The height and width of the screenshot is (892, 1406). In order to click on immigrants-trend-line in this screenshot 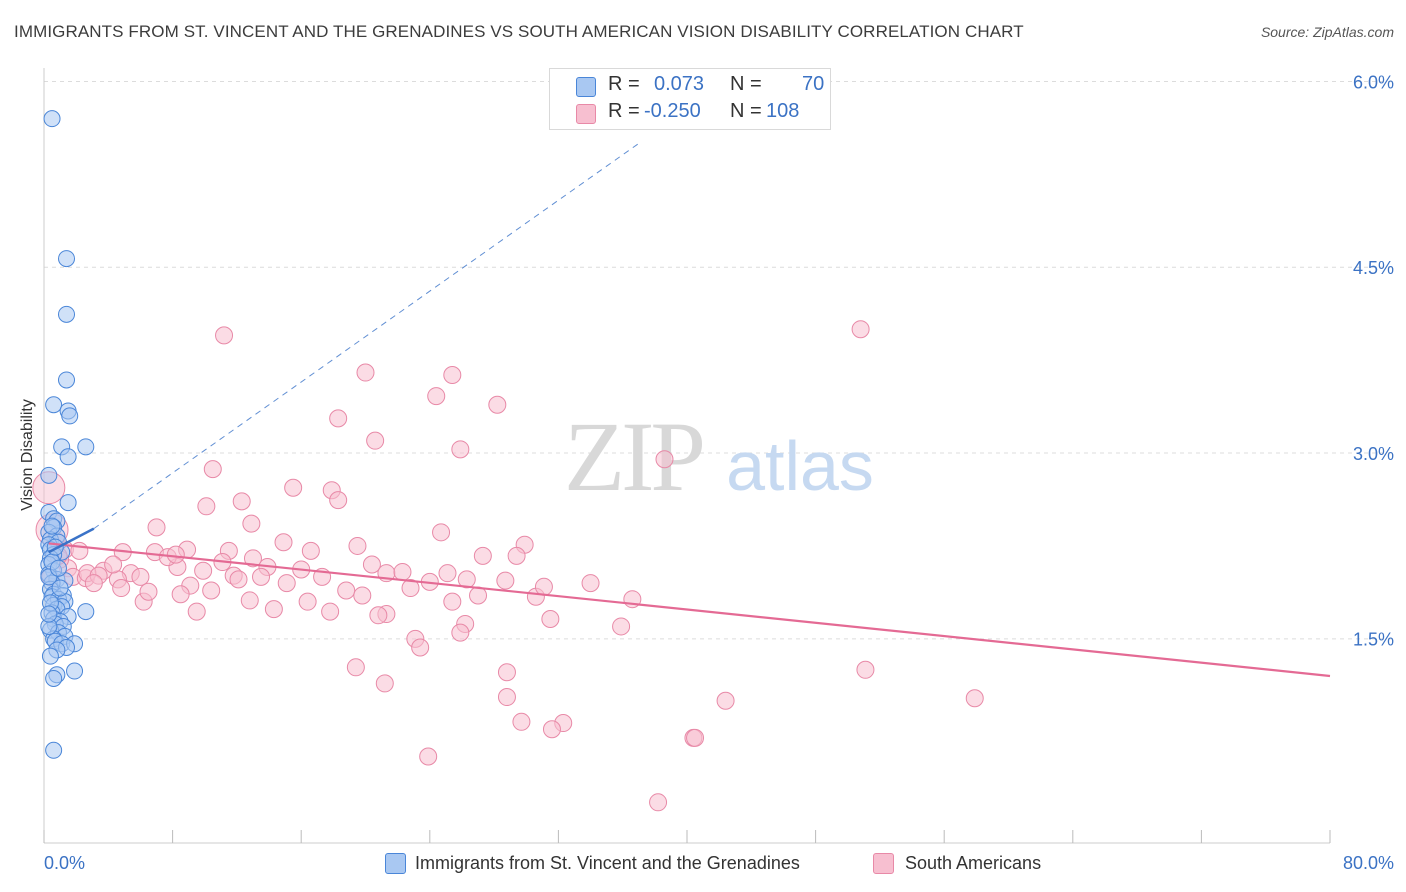, I will do `click(71, 540)`.